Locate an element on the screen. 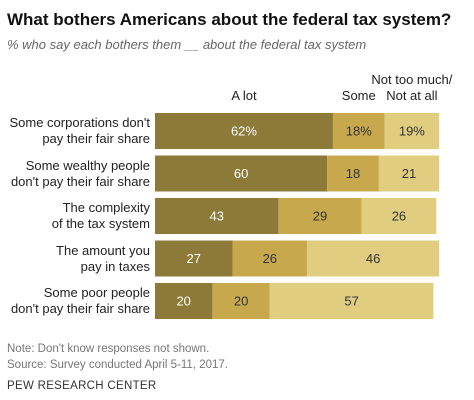  category-label: The amount you pay in taxes is located at coordinates (103, 258).